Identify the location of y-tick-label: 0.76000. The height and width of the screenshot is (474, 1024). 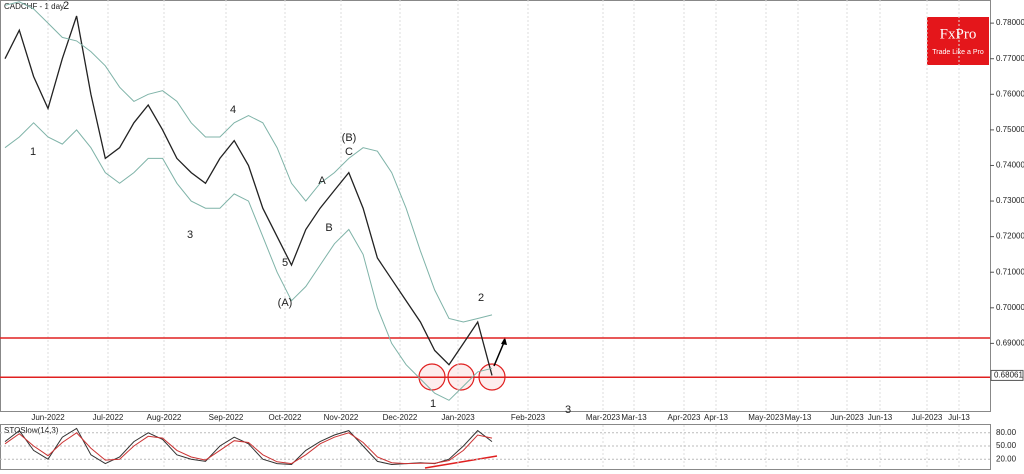
(1010, 93).